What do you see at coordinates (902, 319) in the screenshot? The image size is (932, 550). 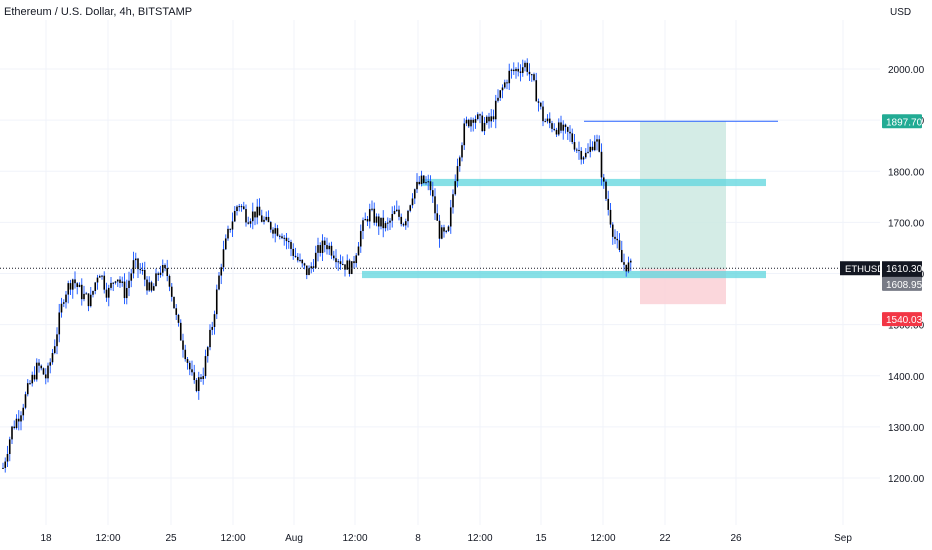 I see `stop-price-badge: 1540.03` at bounding box center [902, 319].